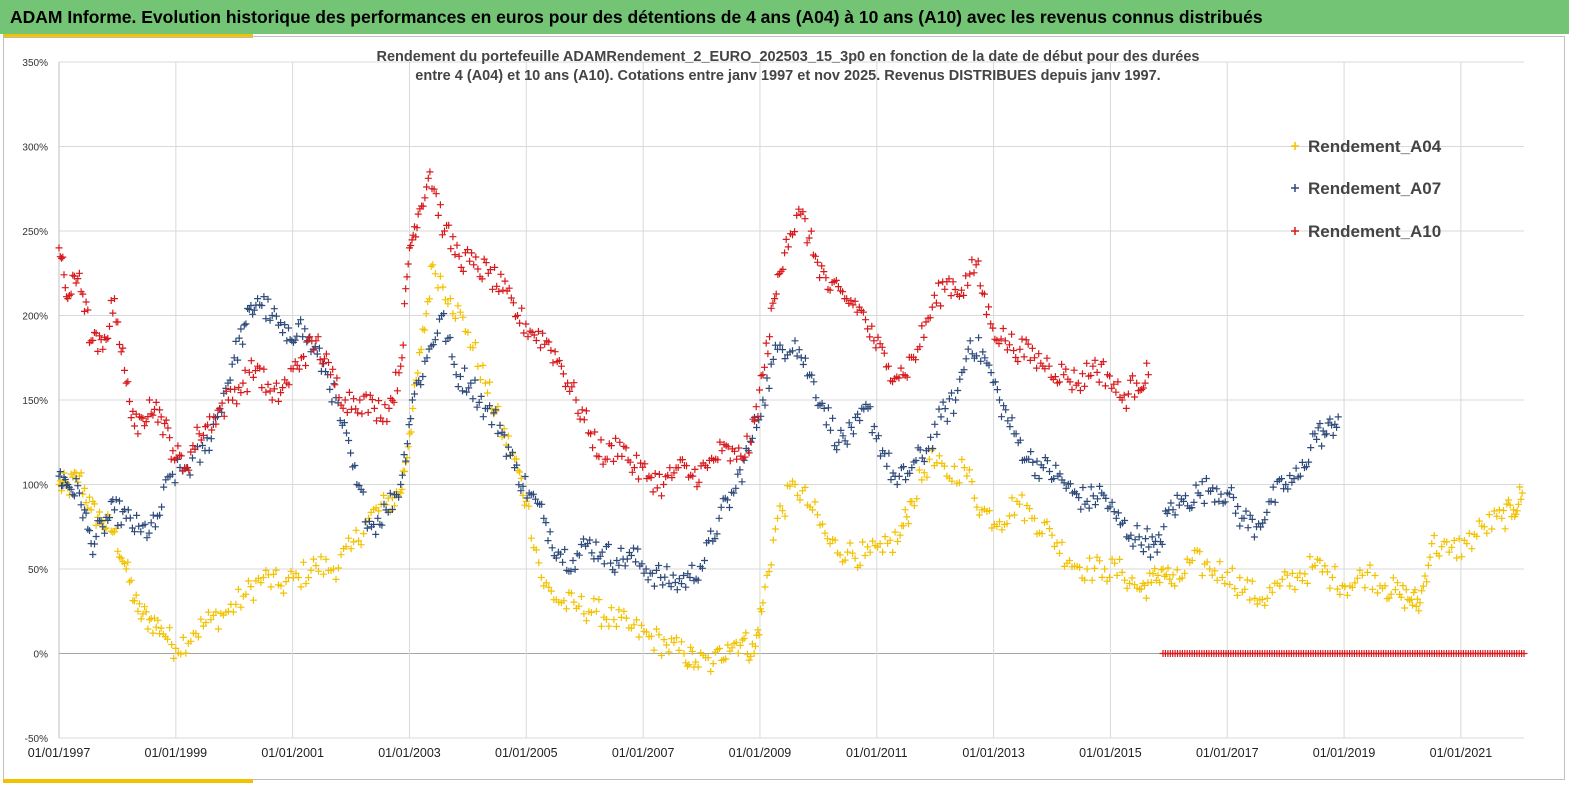 This screenshot has height=785, width=1569. Describe the element at coordinates (1461, 753) in the screenshot. I see `x-tick-label: 01/01/2021` at that location.